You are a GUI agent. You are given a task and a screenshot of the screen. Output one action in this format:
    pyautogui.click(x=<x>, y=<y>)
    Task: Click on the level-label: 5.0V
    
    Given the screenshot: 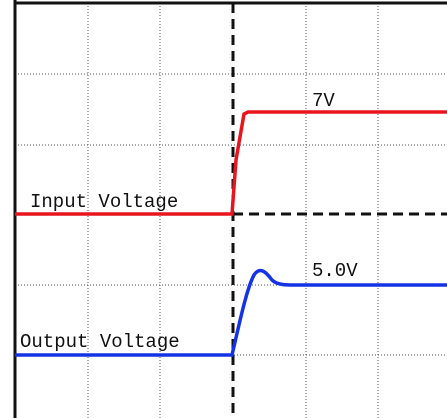 What is the action you would take?
    pyautogui.click(x=335, y=271)
    